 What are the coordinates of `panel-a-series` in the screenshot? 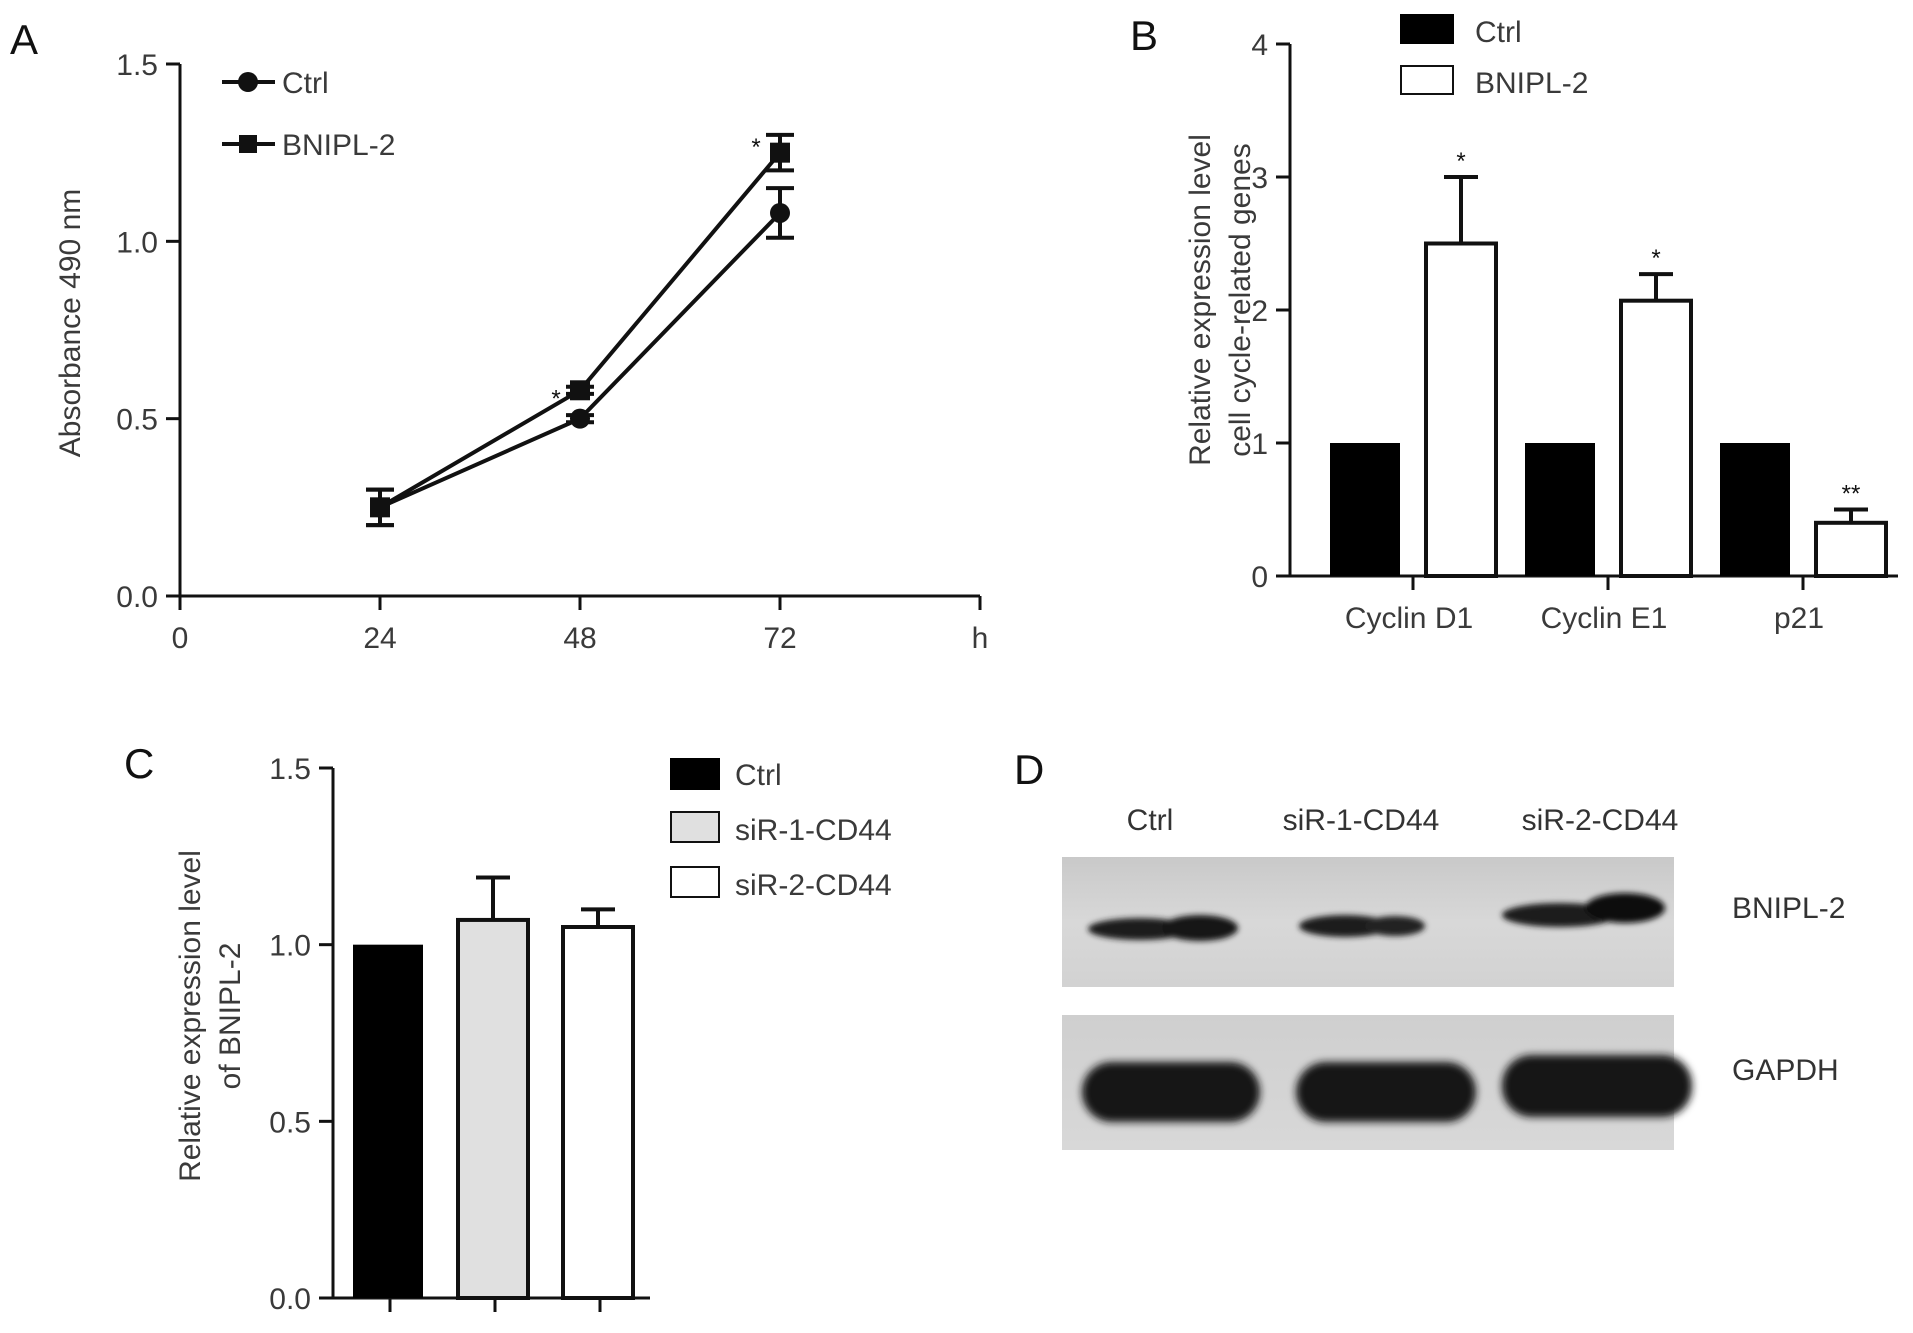 It's located at (580, 330).